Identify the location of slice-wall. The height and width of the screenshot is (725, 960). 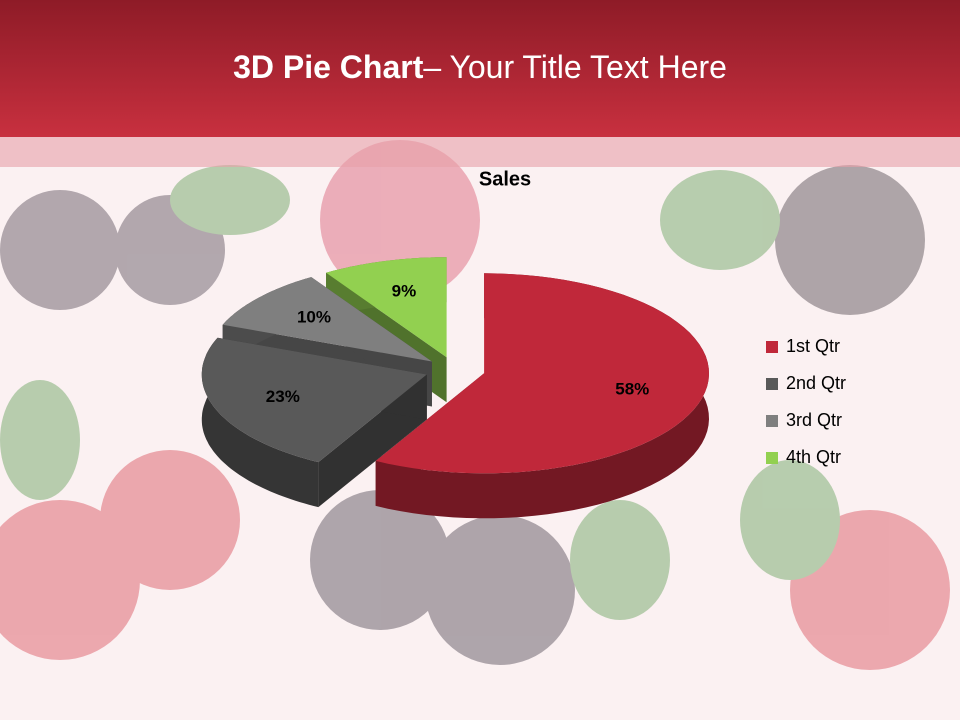
(260, 422).